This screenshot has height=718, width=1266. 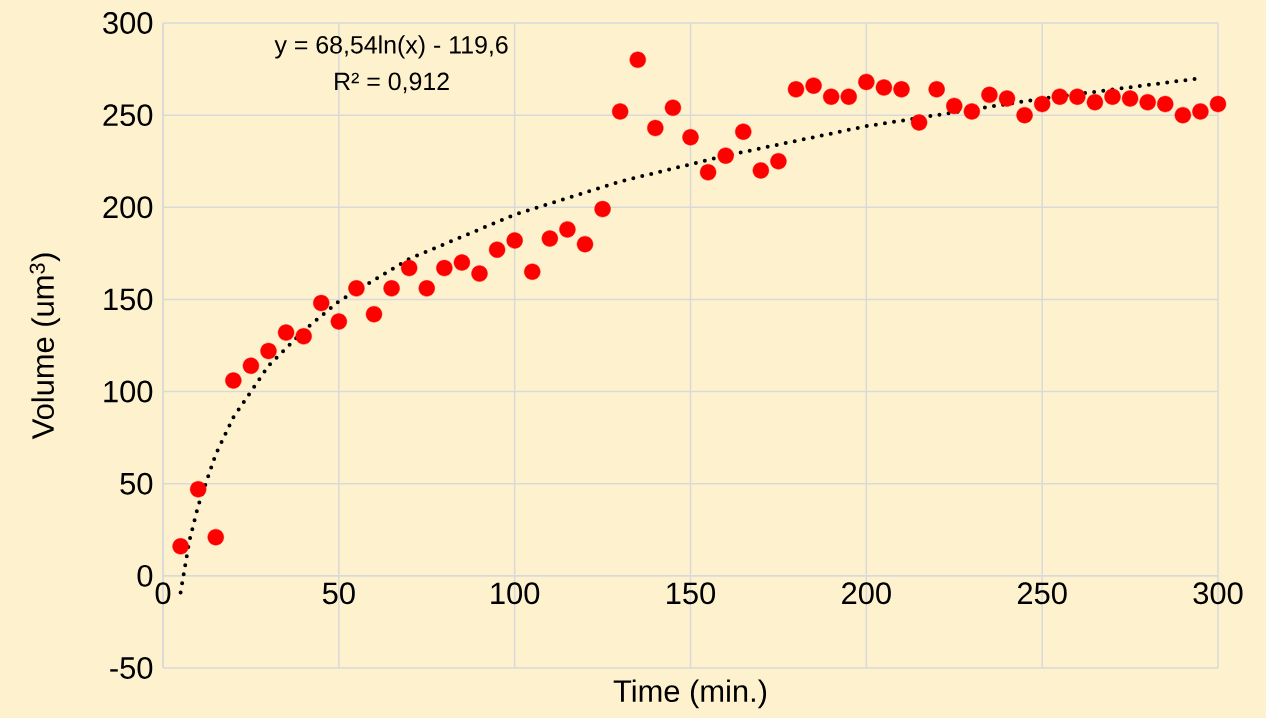 What do you see at coordinates (128, 115) in the screenshot?
I see `y-tick-label: 250` at bounding box center [128, 115].